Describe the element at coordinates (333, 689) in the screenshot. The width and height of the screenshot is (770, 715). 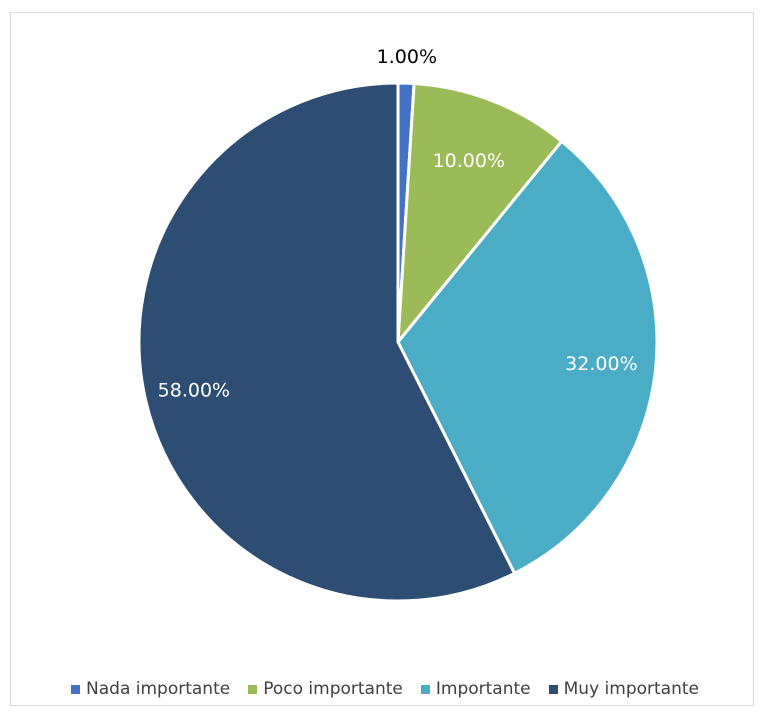
I see `legend-label: Poco importante` at that location.